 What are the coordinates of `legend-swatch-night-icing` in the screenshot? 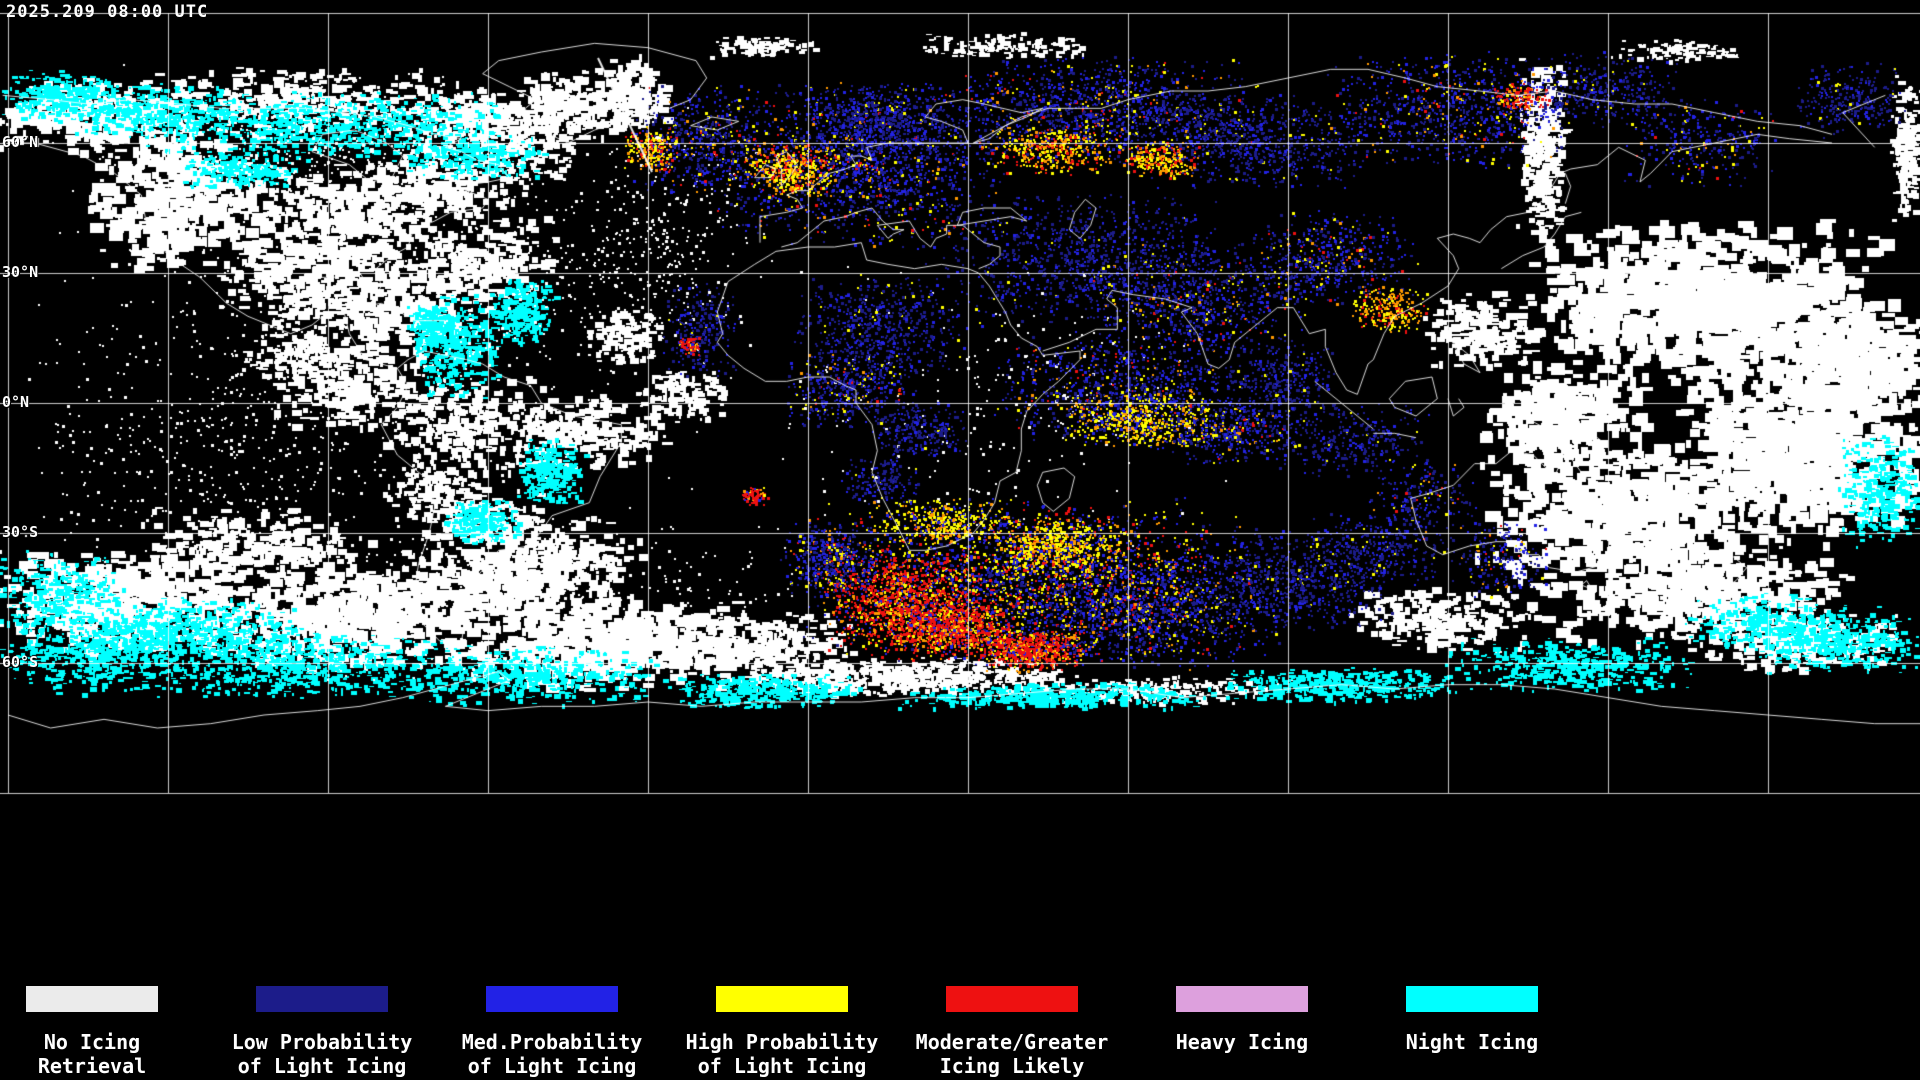 It's located at (1472, 999).